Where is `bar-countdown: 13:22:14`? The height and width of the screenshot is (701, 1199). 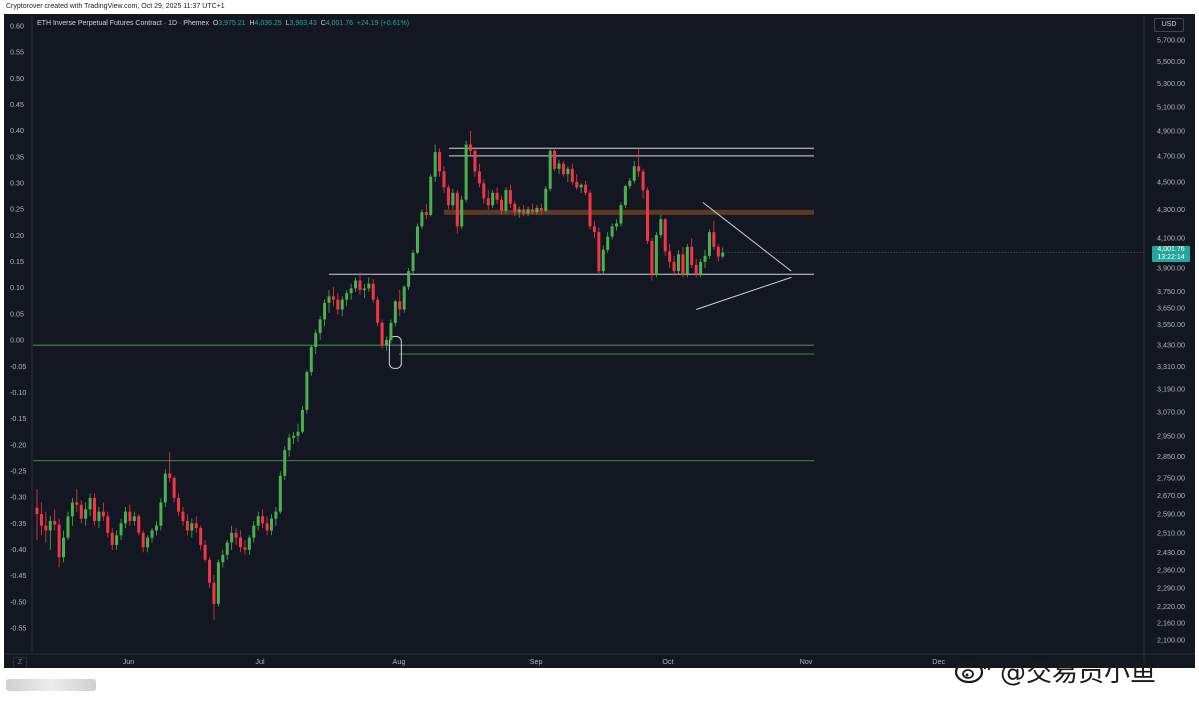 bar-countdown: 13:22:14 is located at coordinates (1171, 257).